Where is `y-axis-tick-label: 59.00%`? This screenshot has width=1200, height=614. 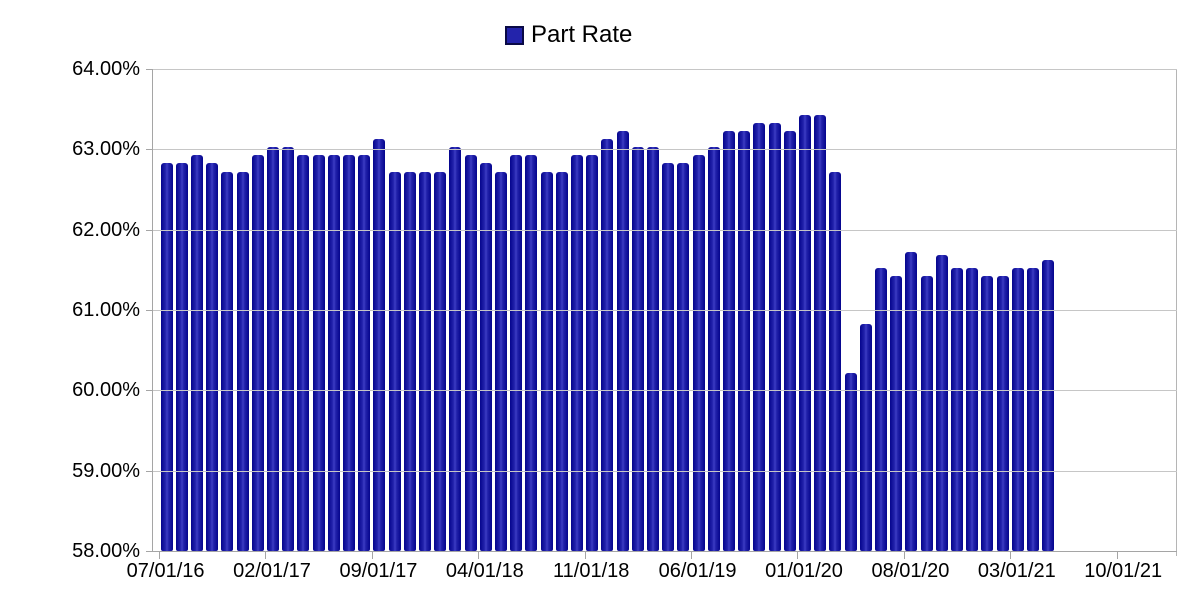
y-axis-tick-label: 59.00% is located at coordinates (106, 470).